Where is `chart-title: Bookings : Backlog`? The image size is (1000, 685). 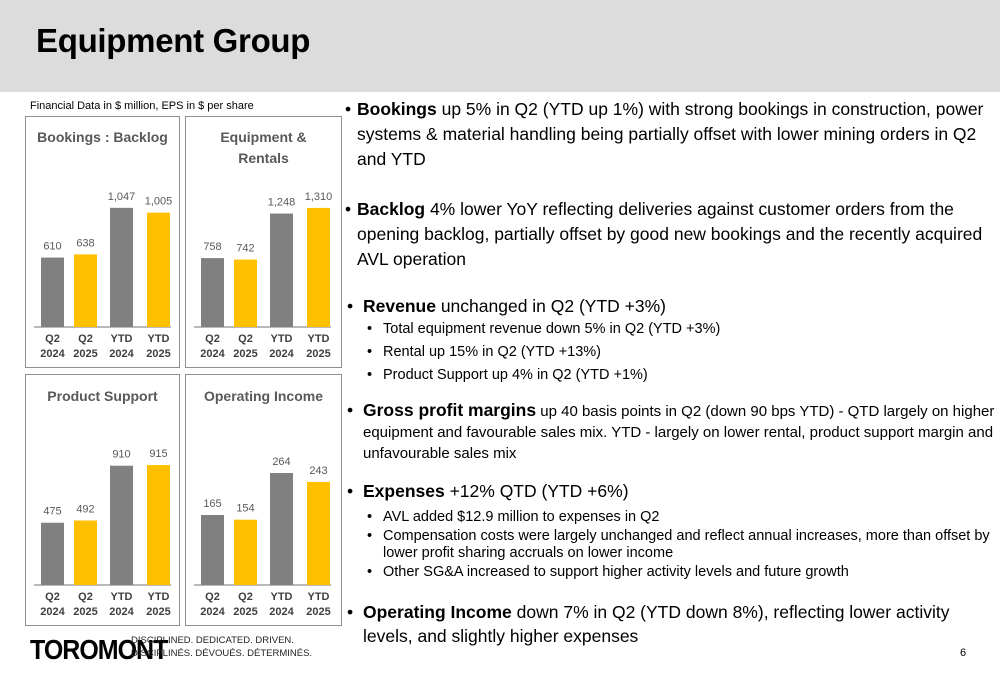
chart-title: Bookings : Backlog is located at coordinates (102, 137).